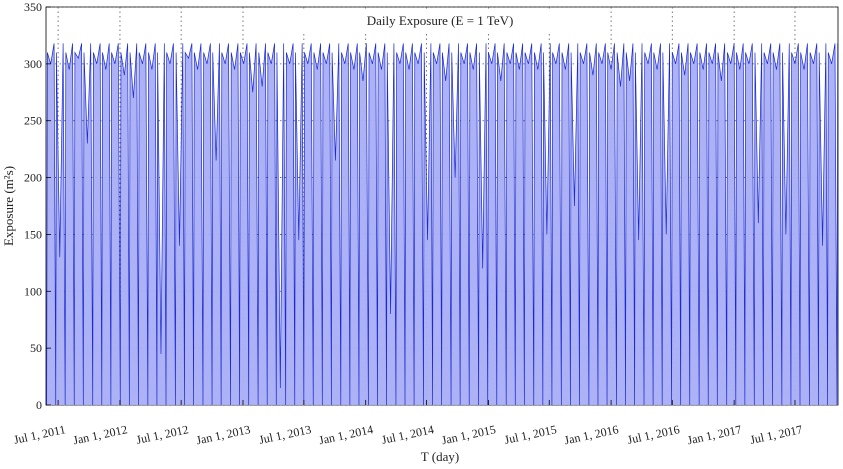  What do you see at coordinates (39, 405) in the screenshot?
I see `y-tick-label: 0` at bounding box center [39, 405].